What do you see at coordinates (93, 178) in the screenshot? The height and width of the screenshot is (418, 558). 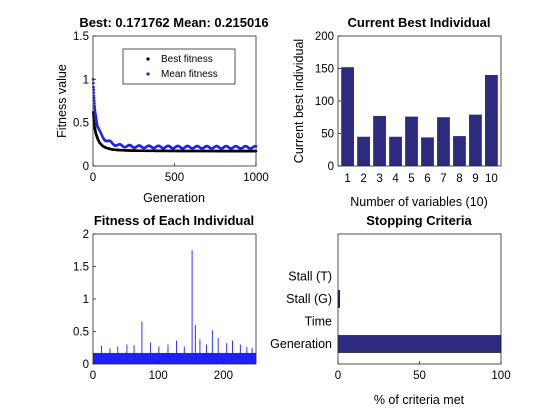 I see `fitness-plot-xtick-label: 0` at bounding box center [93, 178].